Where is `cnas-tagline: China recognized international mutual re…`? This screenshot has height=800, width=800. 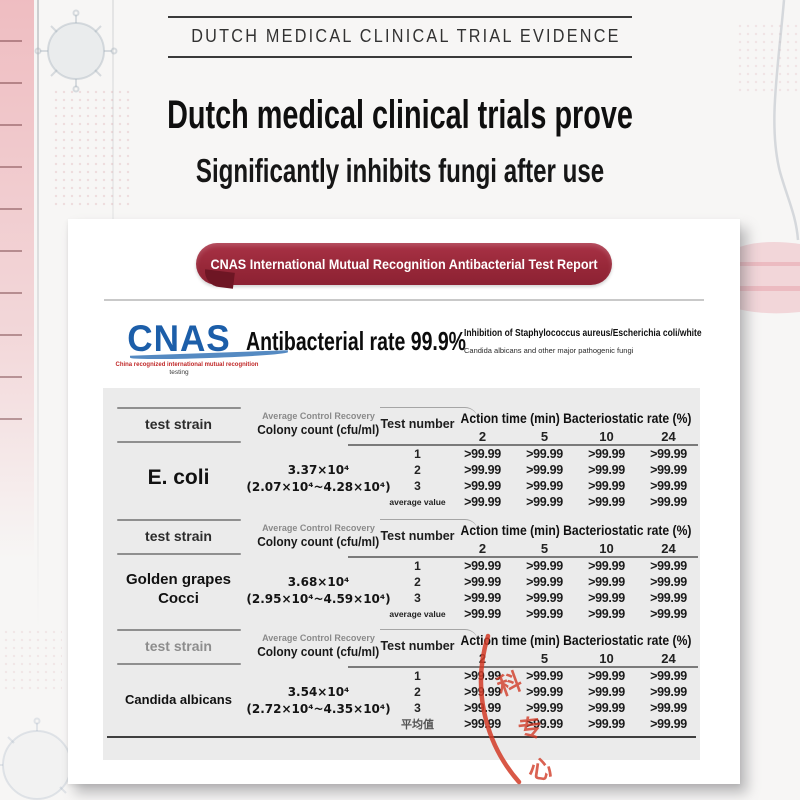
cnas-tagline: China recognized international mutual re… is located at coordinates (187, 364).